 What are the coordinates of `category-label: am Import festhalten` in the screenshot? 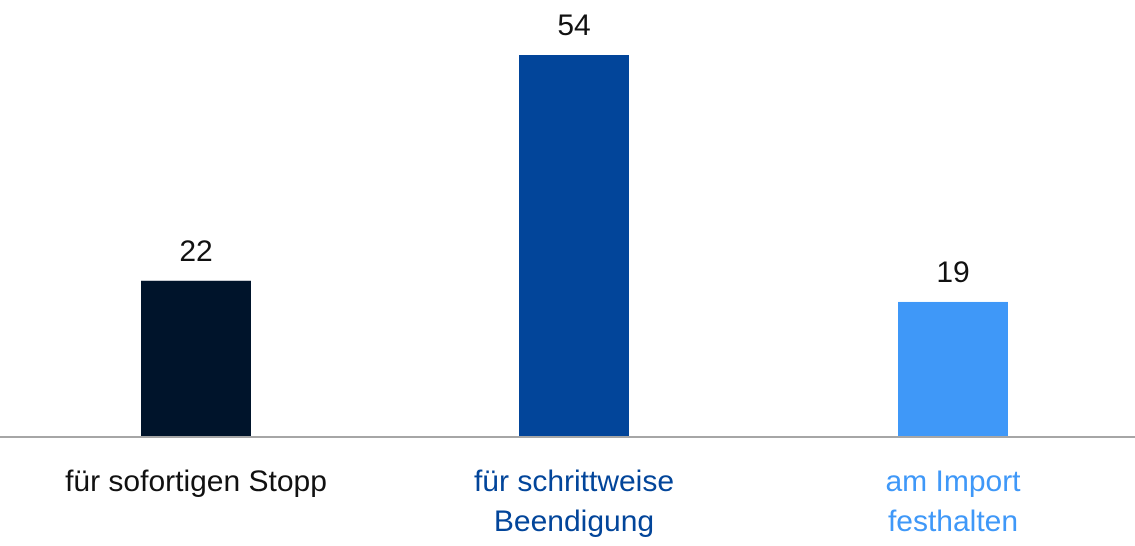 It's located at (953, 501).